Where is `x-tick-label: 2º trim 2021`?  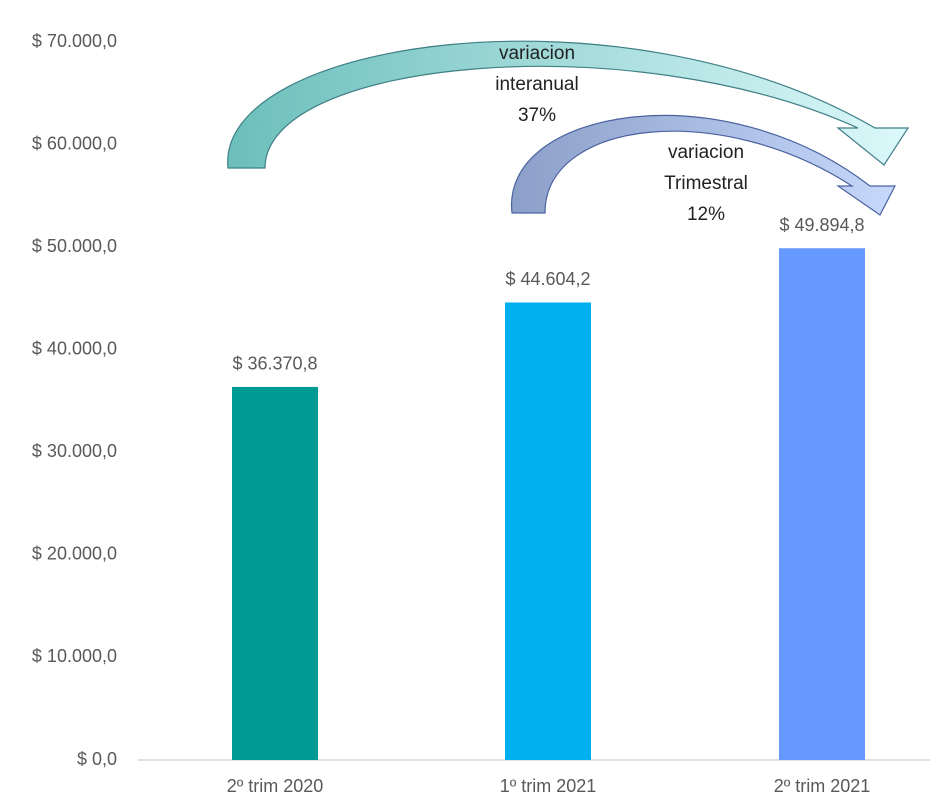 x-tick-label: 2º trim 2021 is located at coordinates (822, 786).